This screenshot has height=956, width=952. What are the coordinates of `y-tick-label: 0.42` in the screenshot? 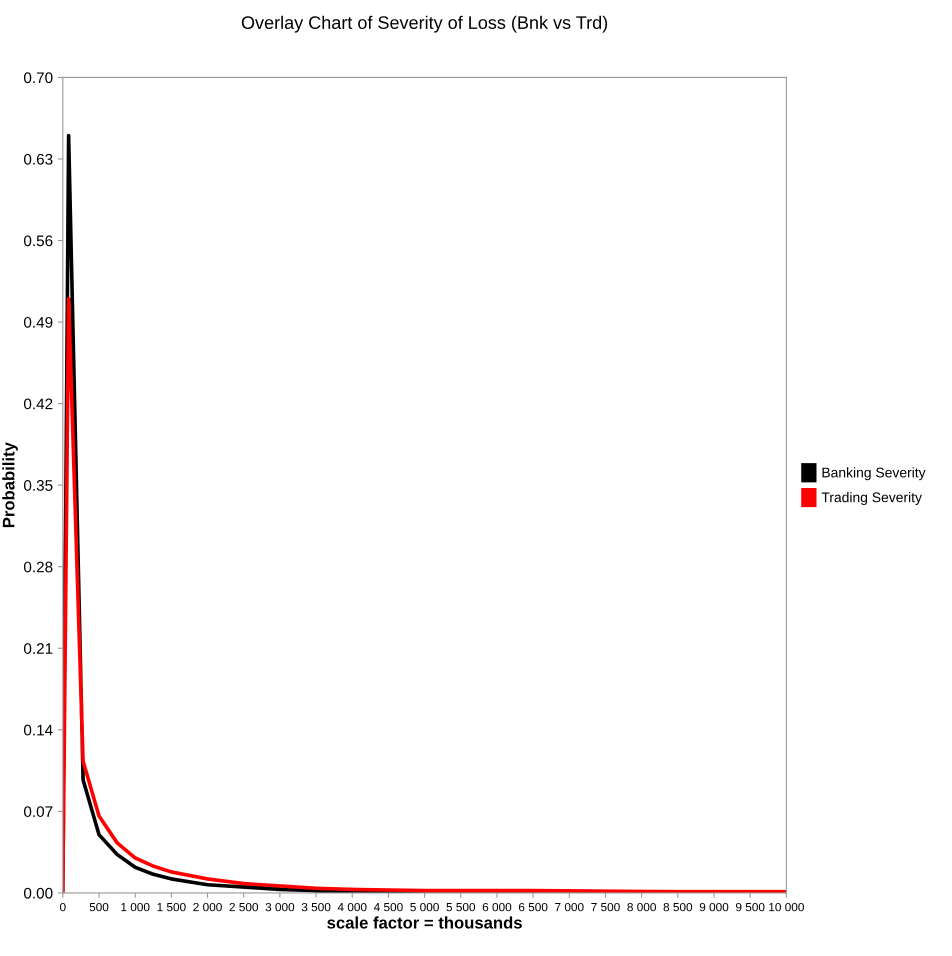 It's located at (38, 404).